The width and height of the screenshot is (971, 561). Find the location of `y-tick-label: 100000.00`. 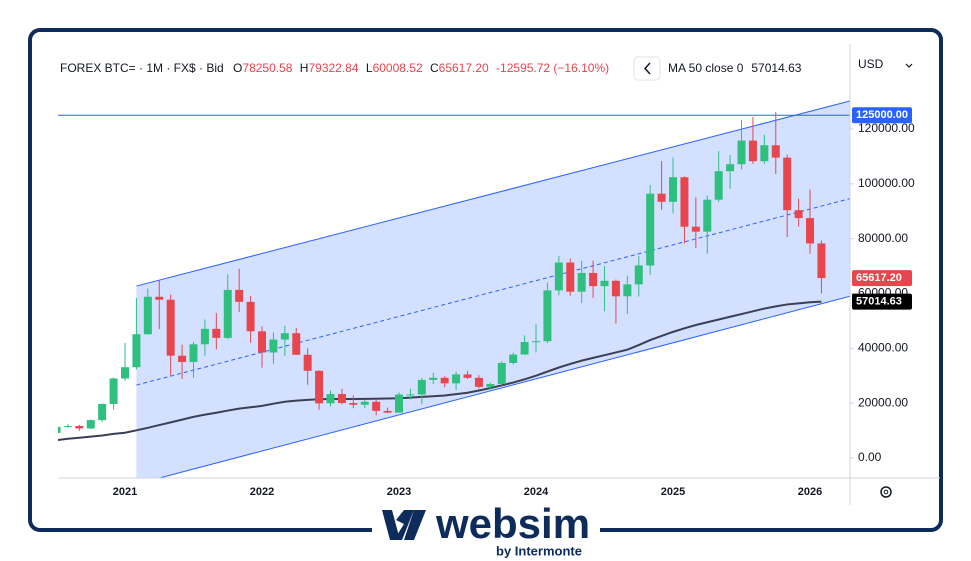

y-tick-label: 100000.00 is located at coordinates (886, 183).